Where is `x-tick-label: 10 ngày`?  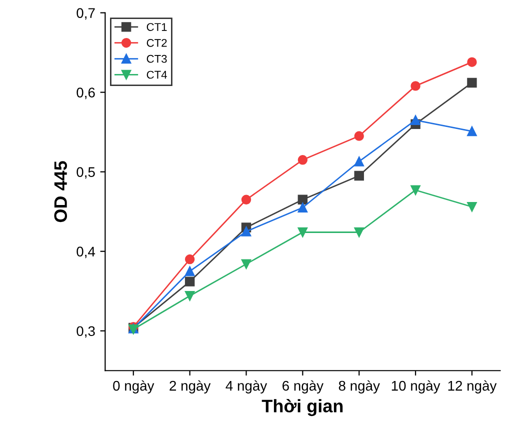 x-tick-label: 10 ngày is located at coordinates (416, 387).